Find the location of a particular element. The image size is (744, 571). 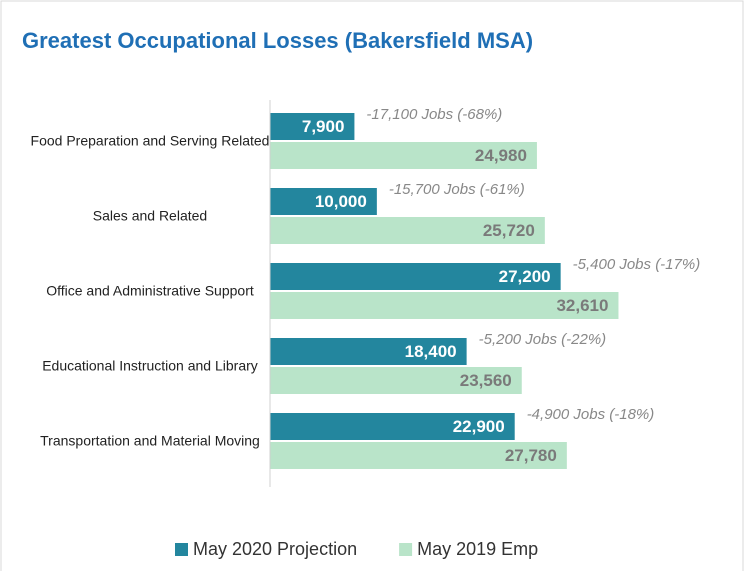

annotation: -5,400 Jobs (-17%) is located at coordinates (637, 264).